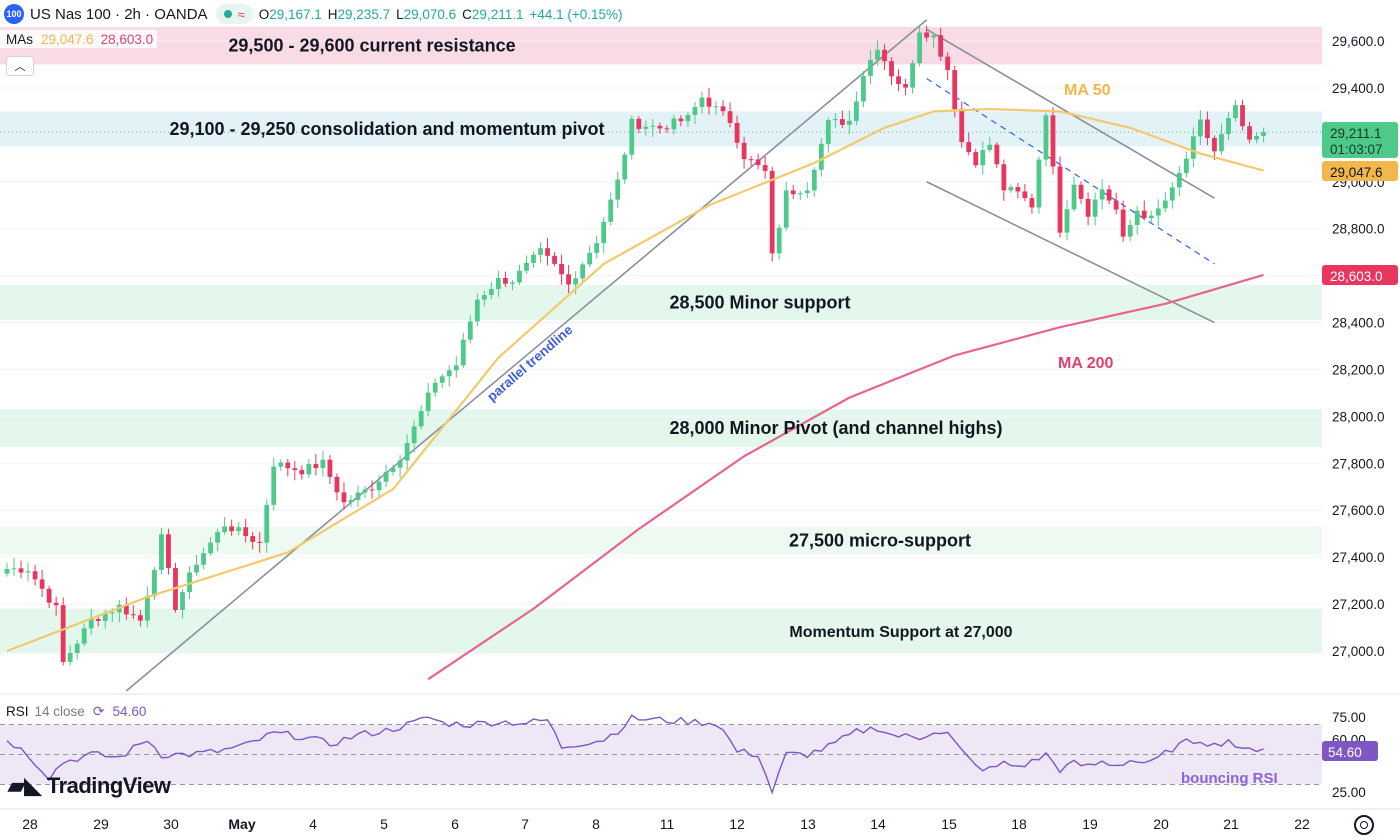  I want to click on ma-legend: MAs 29,047.6 28,603.0, so click(79, 39).